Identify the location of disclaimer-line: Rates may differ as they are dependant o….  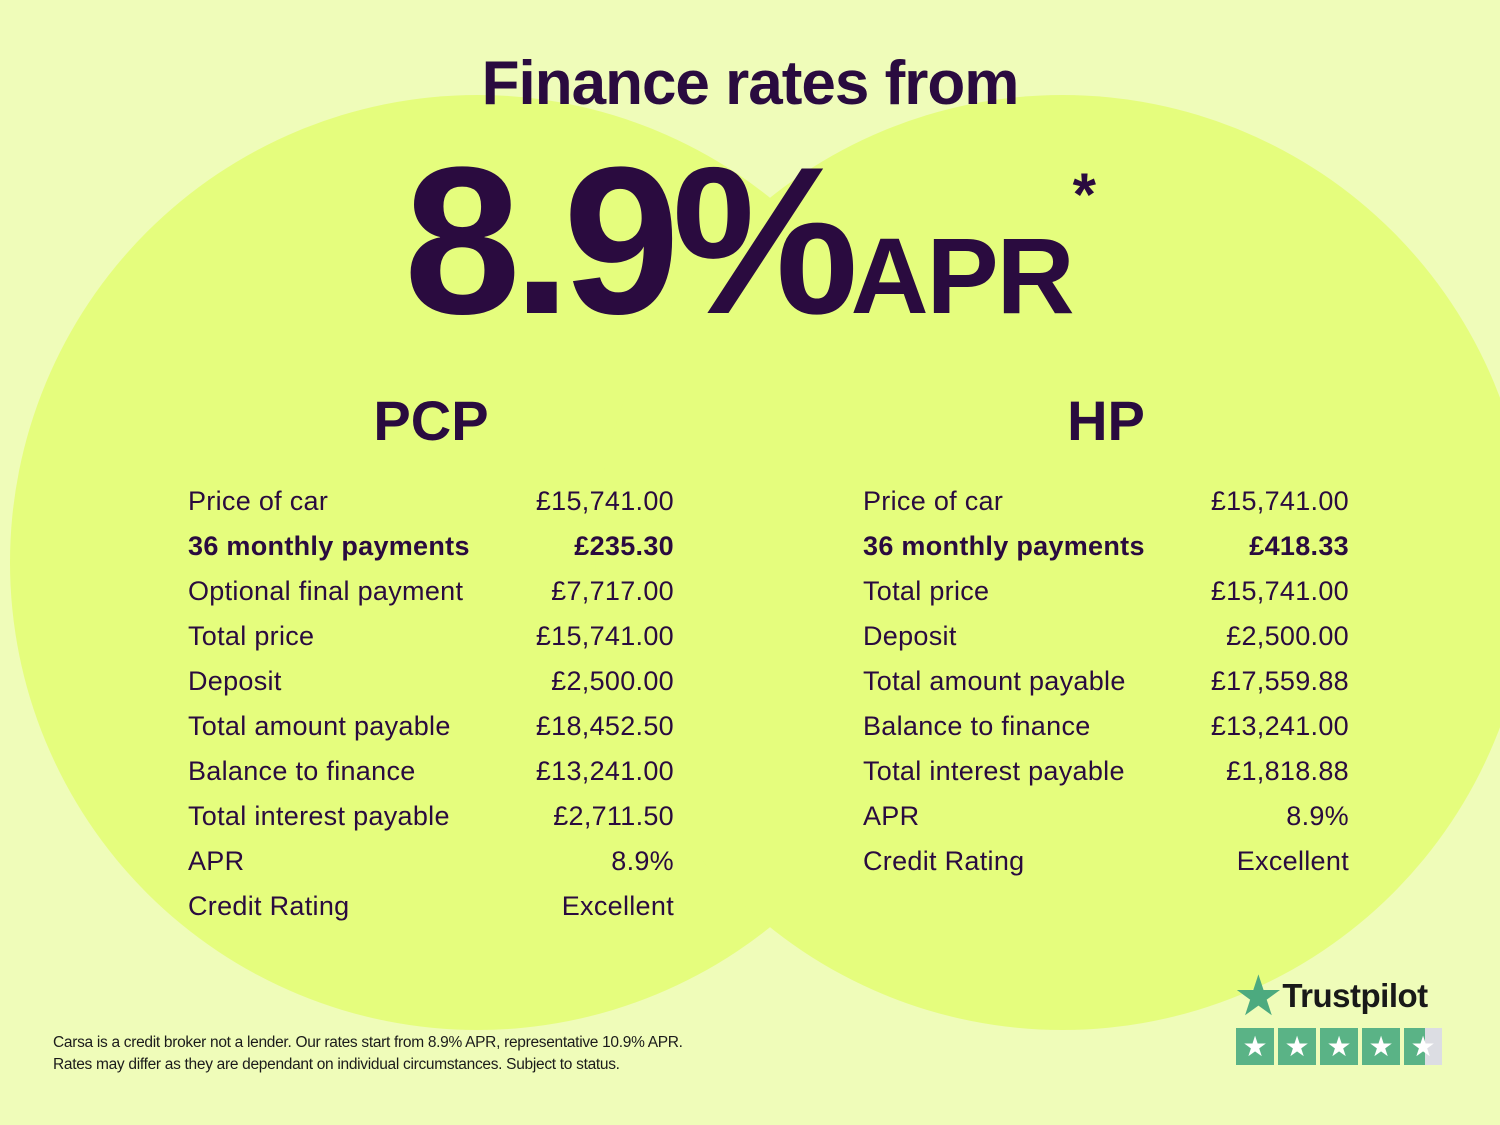
(336, 1064).